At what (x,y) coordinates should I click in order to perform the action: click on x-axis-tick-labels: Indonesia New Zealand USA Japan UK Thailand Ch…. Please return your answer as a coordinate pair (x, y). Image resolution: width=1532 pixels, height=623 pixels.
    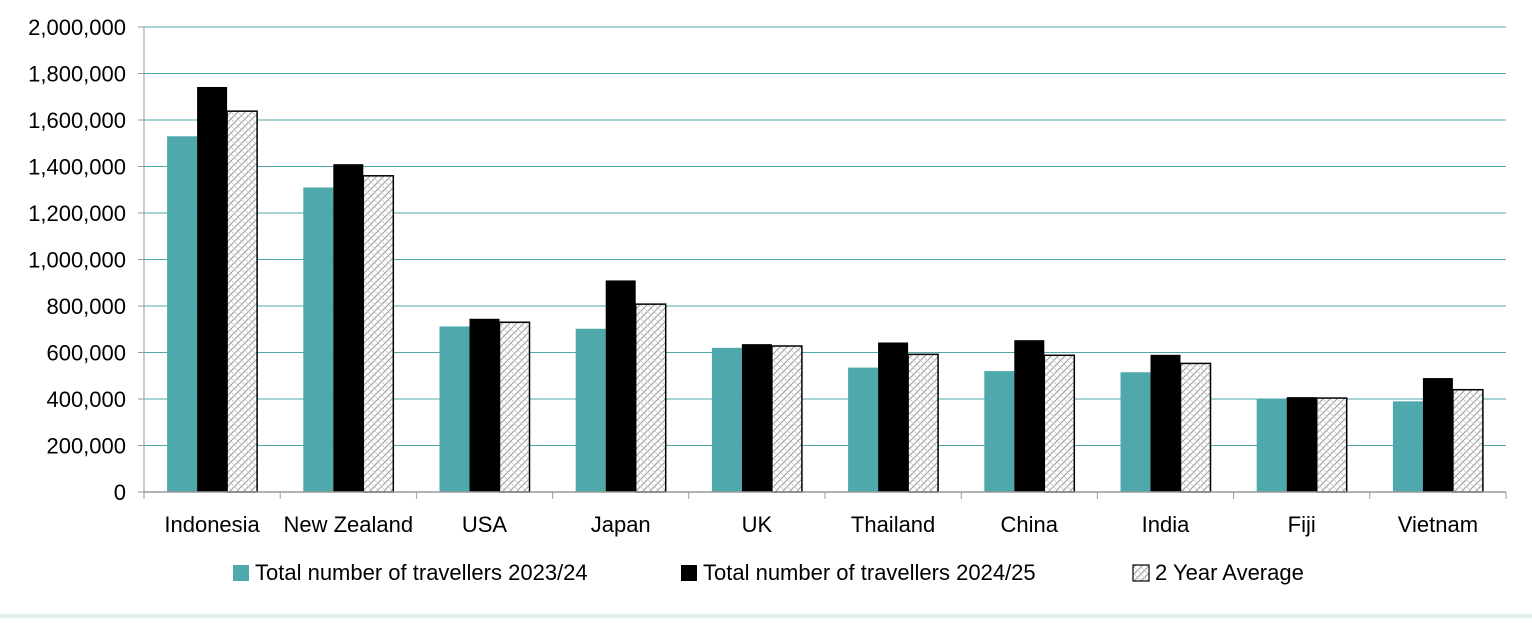
    Looking at the image, I should click on (821, 524).